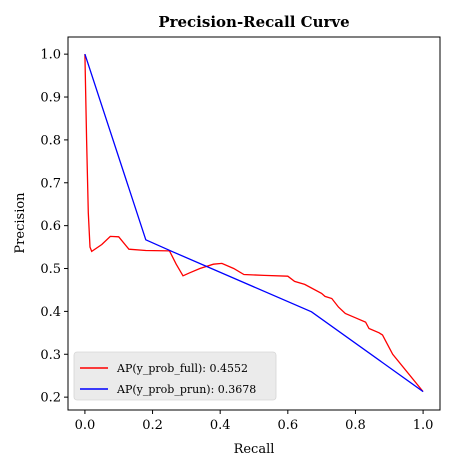 The height and width of the screenshot is (467, 452). I want to click on y-tick-label: 0.3, so click(50, 355).